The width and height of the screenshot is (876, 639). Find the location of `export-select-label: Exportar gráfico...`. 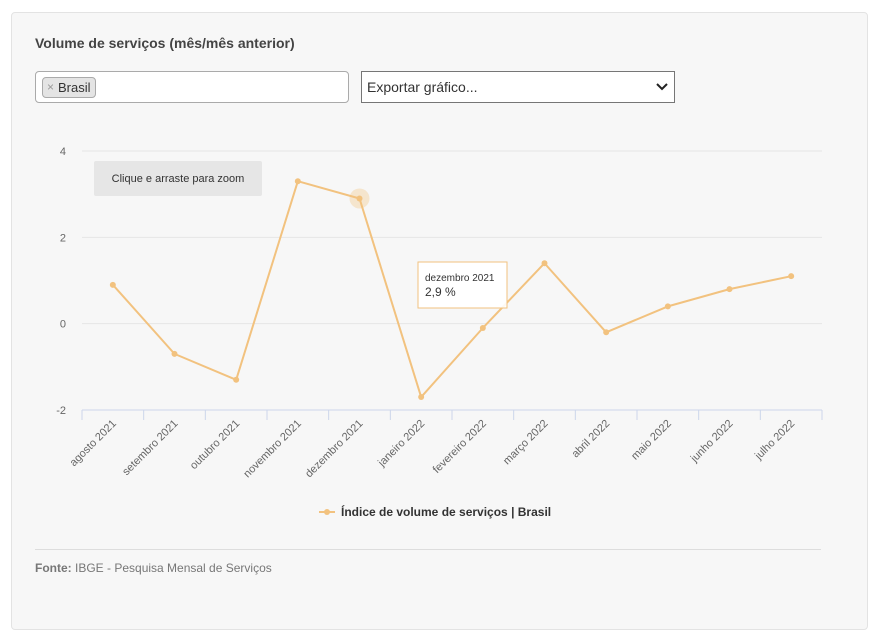

export-select-label: Exportar gráfico... is located at coordinates (422, 87).